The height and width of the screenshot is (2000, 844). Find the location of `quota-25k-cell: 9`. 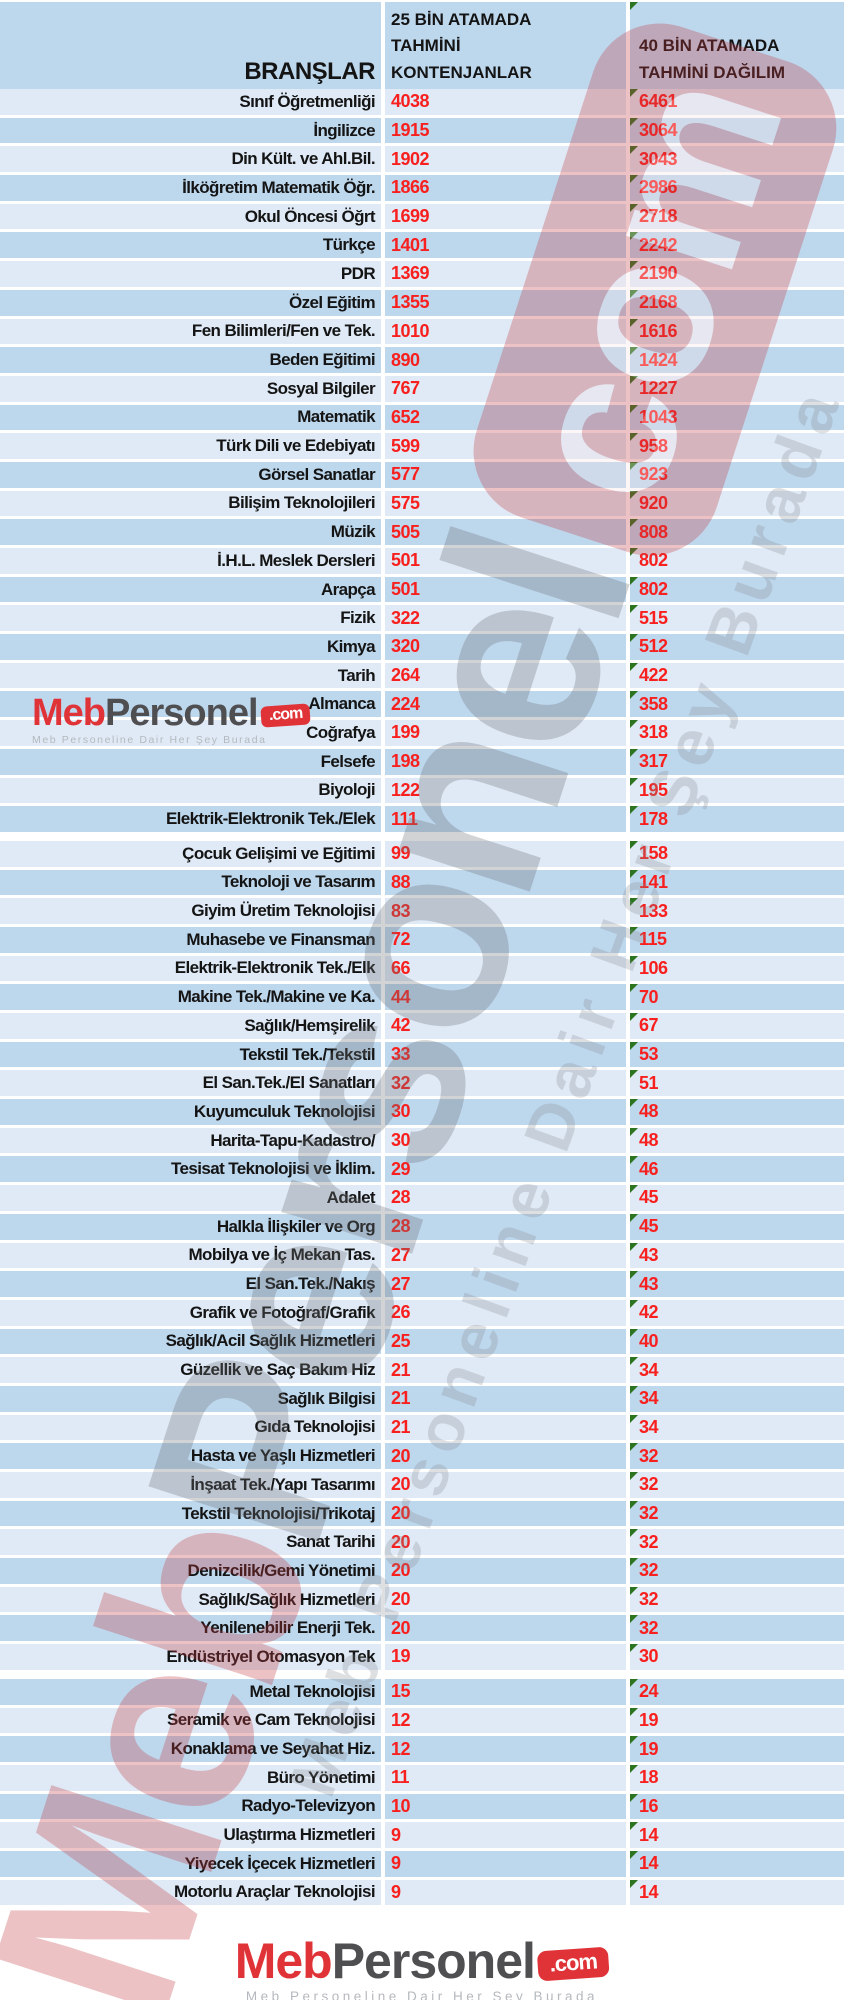

quota-25k-cell: 9 is located at coordinates (505, 1892).